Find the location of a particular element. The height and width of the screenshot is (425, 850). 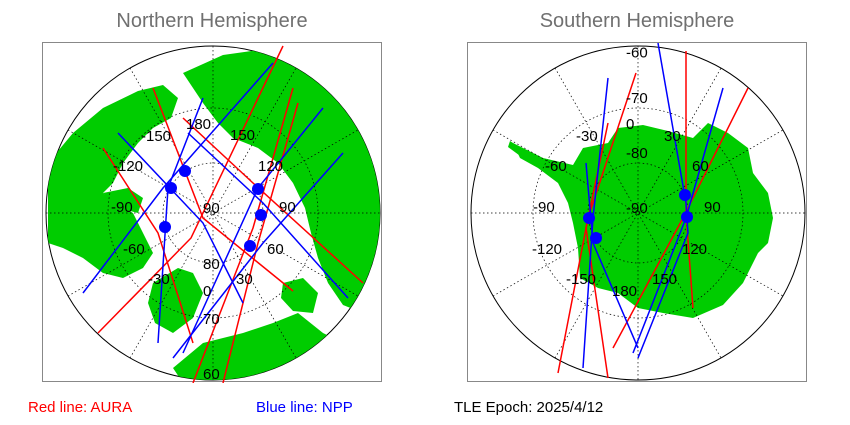

northern-lat-labels: 90 80 70 60 is located at coordinates (211, 291).